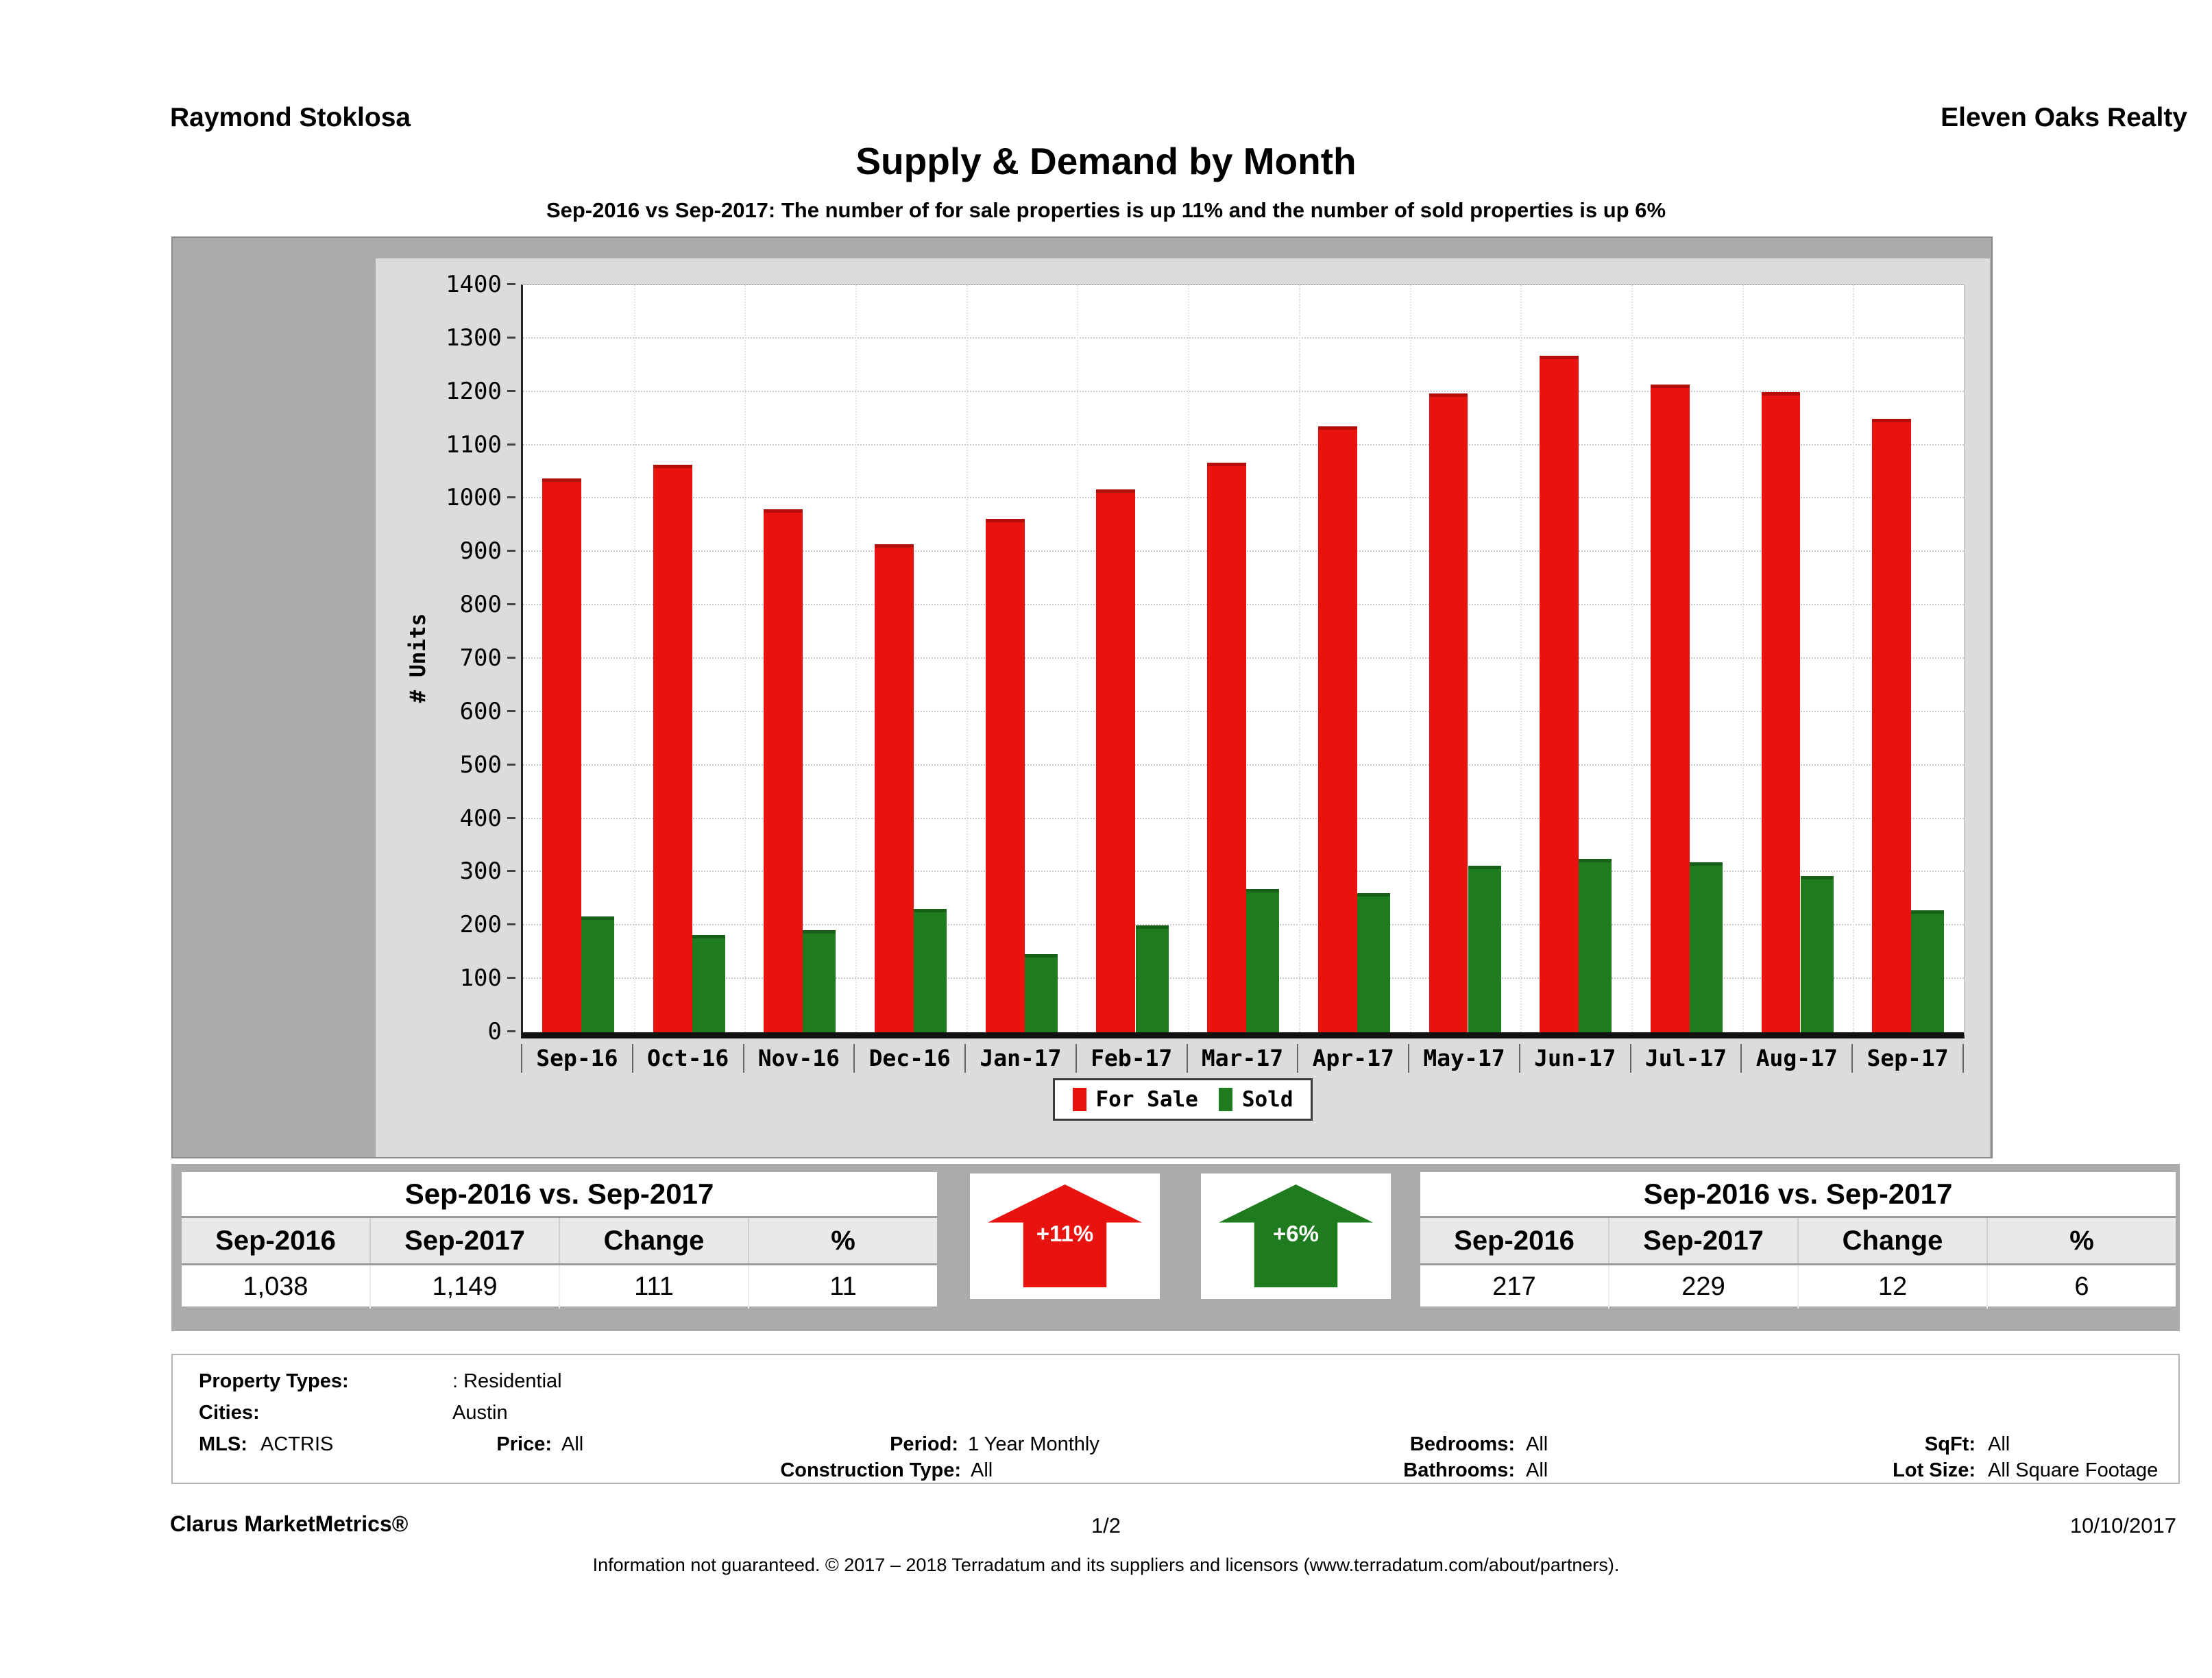  What do you see at coordinates (2073, 1470) in the screenshot?
I see `lot-size-value: All Square Footage` at bounding box center [2073, 1470].